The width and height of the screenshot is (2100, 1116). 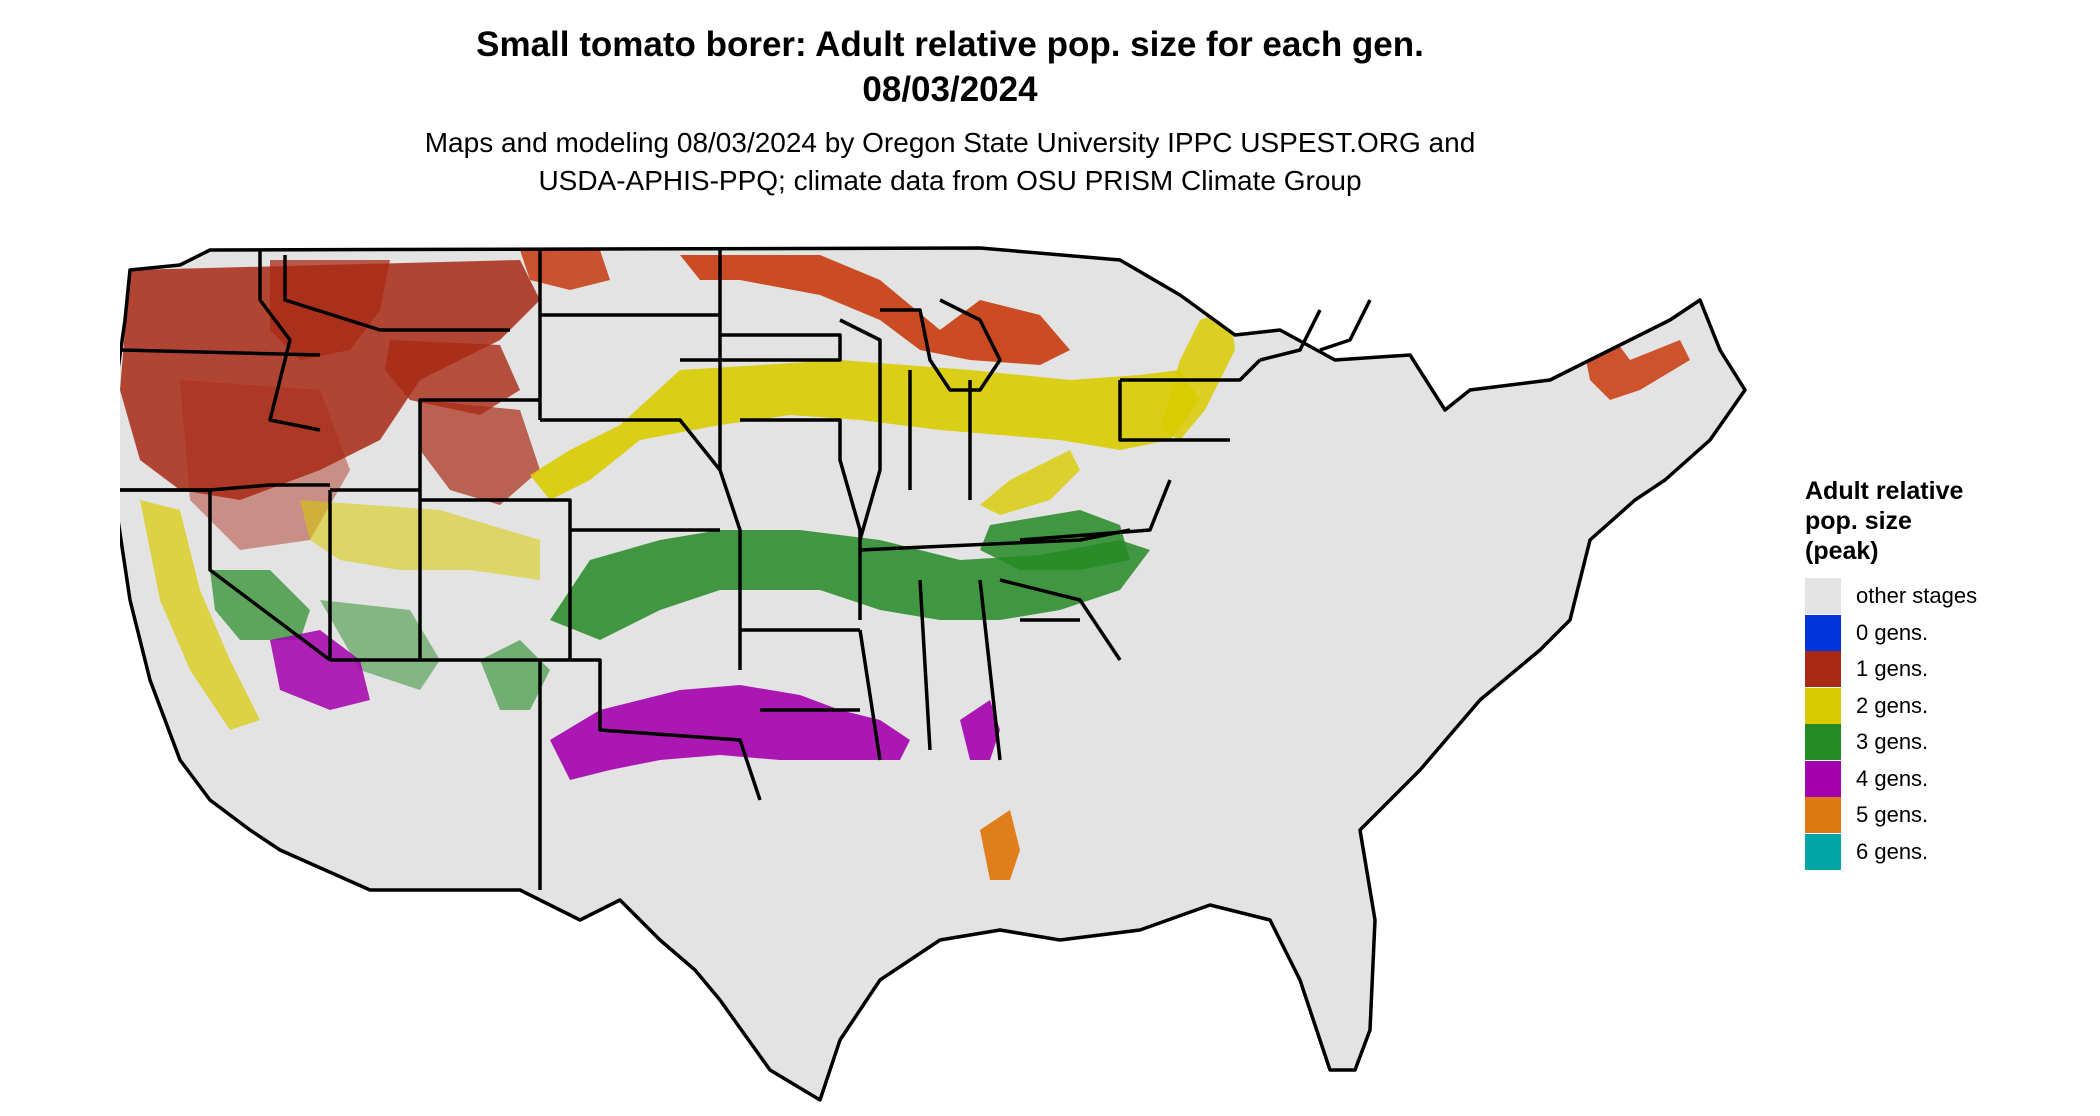 I want to click on border-va-nc, so click(x=1095, y=510).